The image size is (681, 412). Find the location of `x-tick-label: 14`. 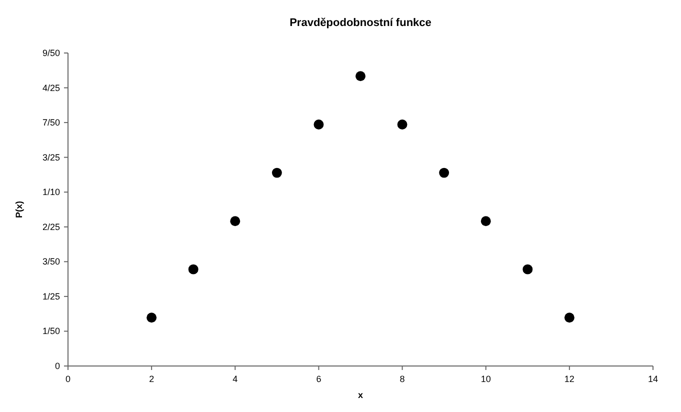

x-tick-label: 14 is located at coordinates (653, 379).